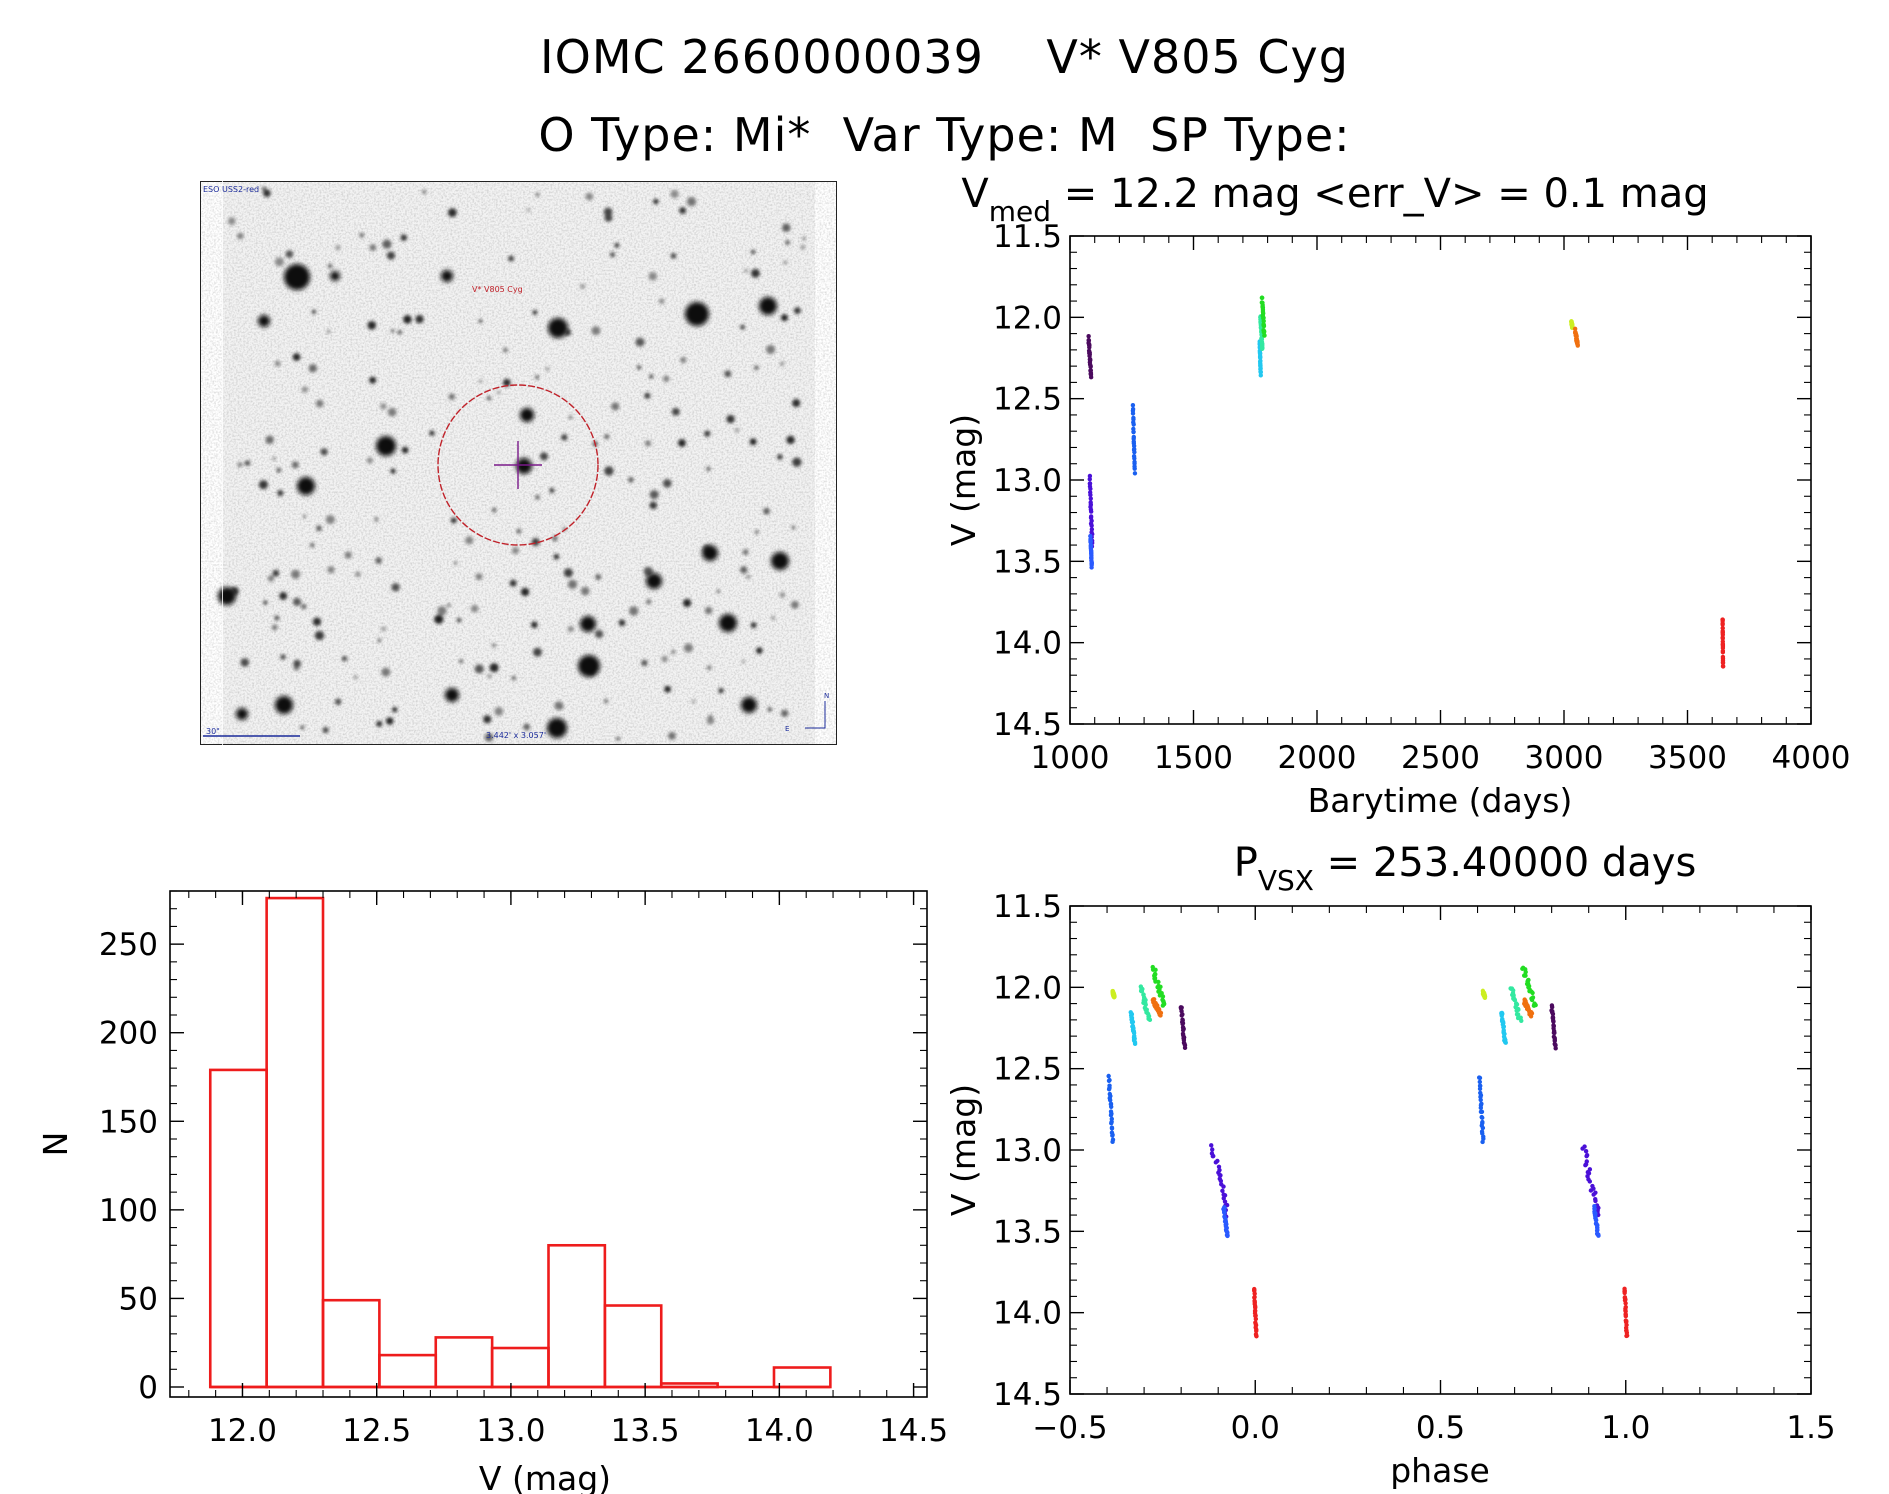 This screenshot has width=1889, height=1494. What do you see at coordinates (815, 715) in the screenshot?
I see `compass` at bounding box center [815, 715].